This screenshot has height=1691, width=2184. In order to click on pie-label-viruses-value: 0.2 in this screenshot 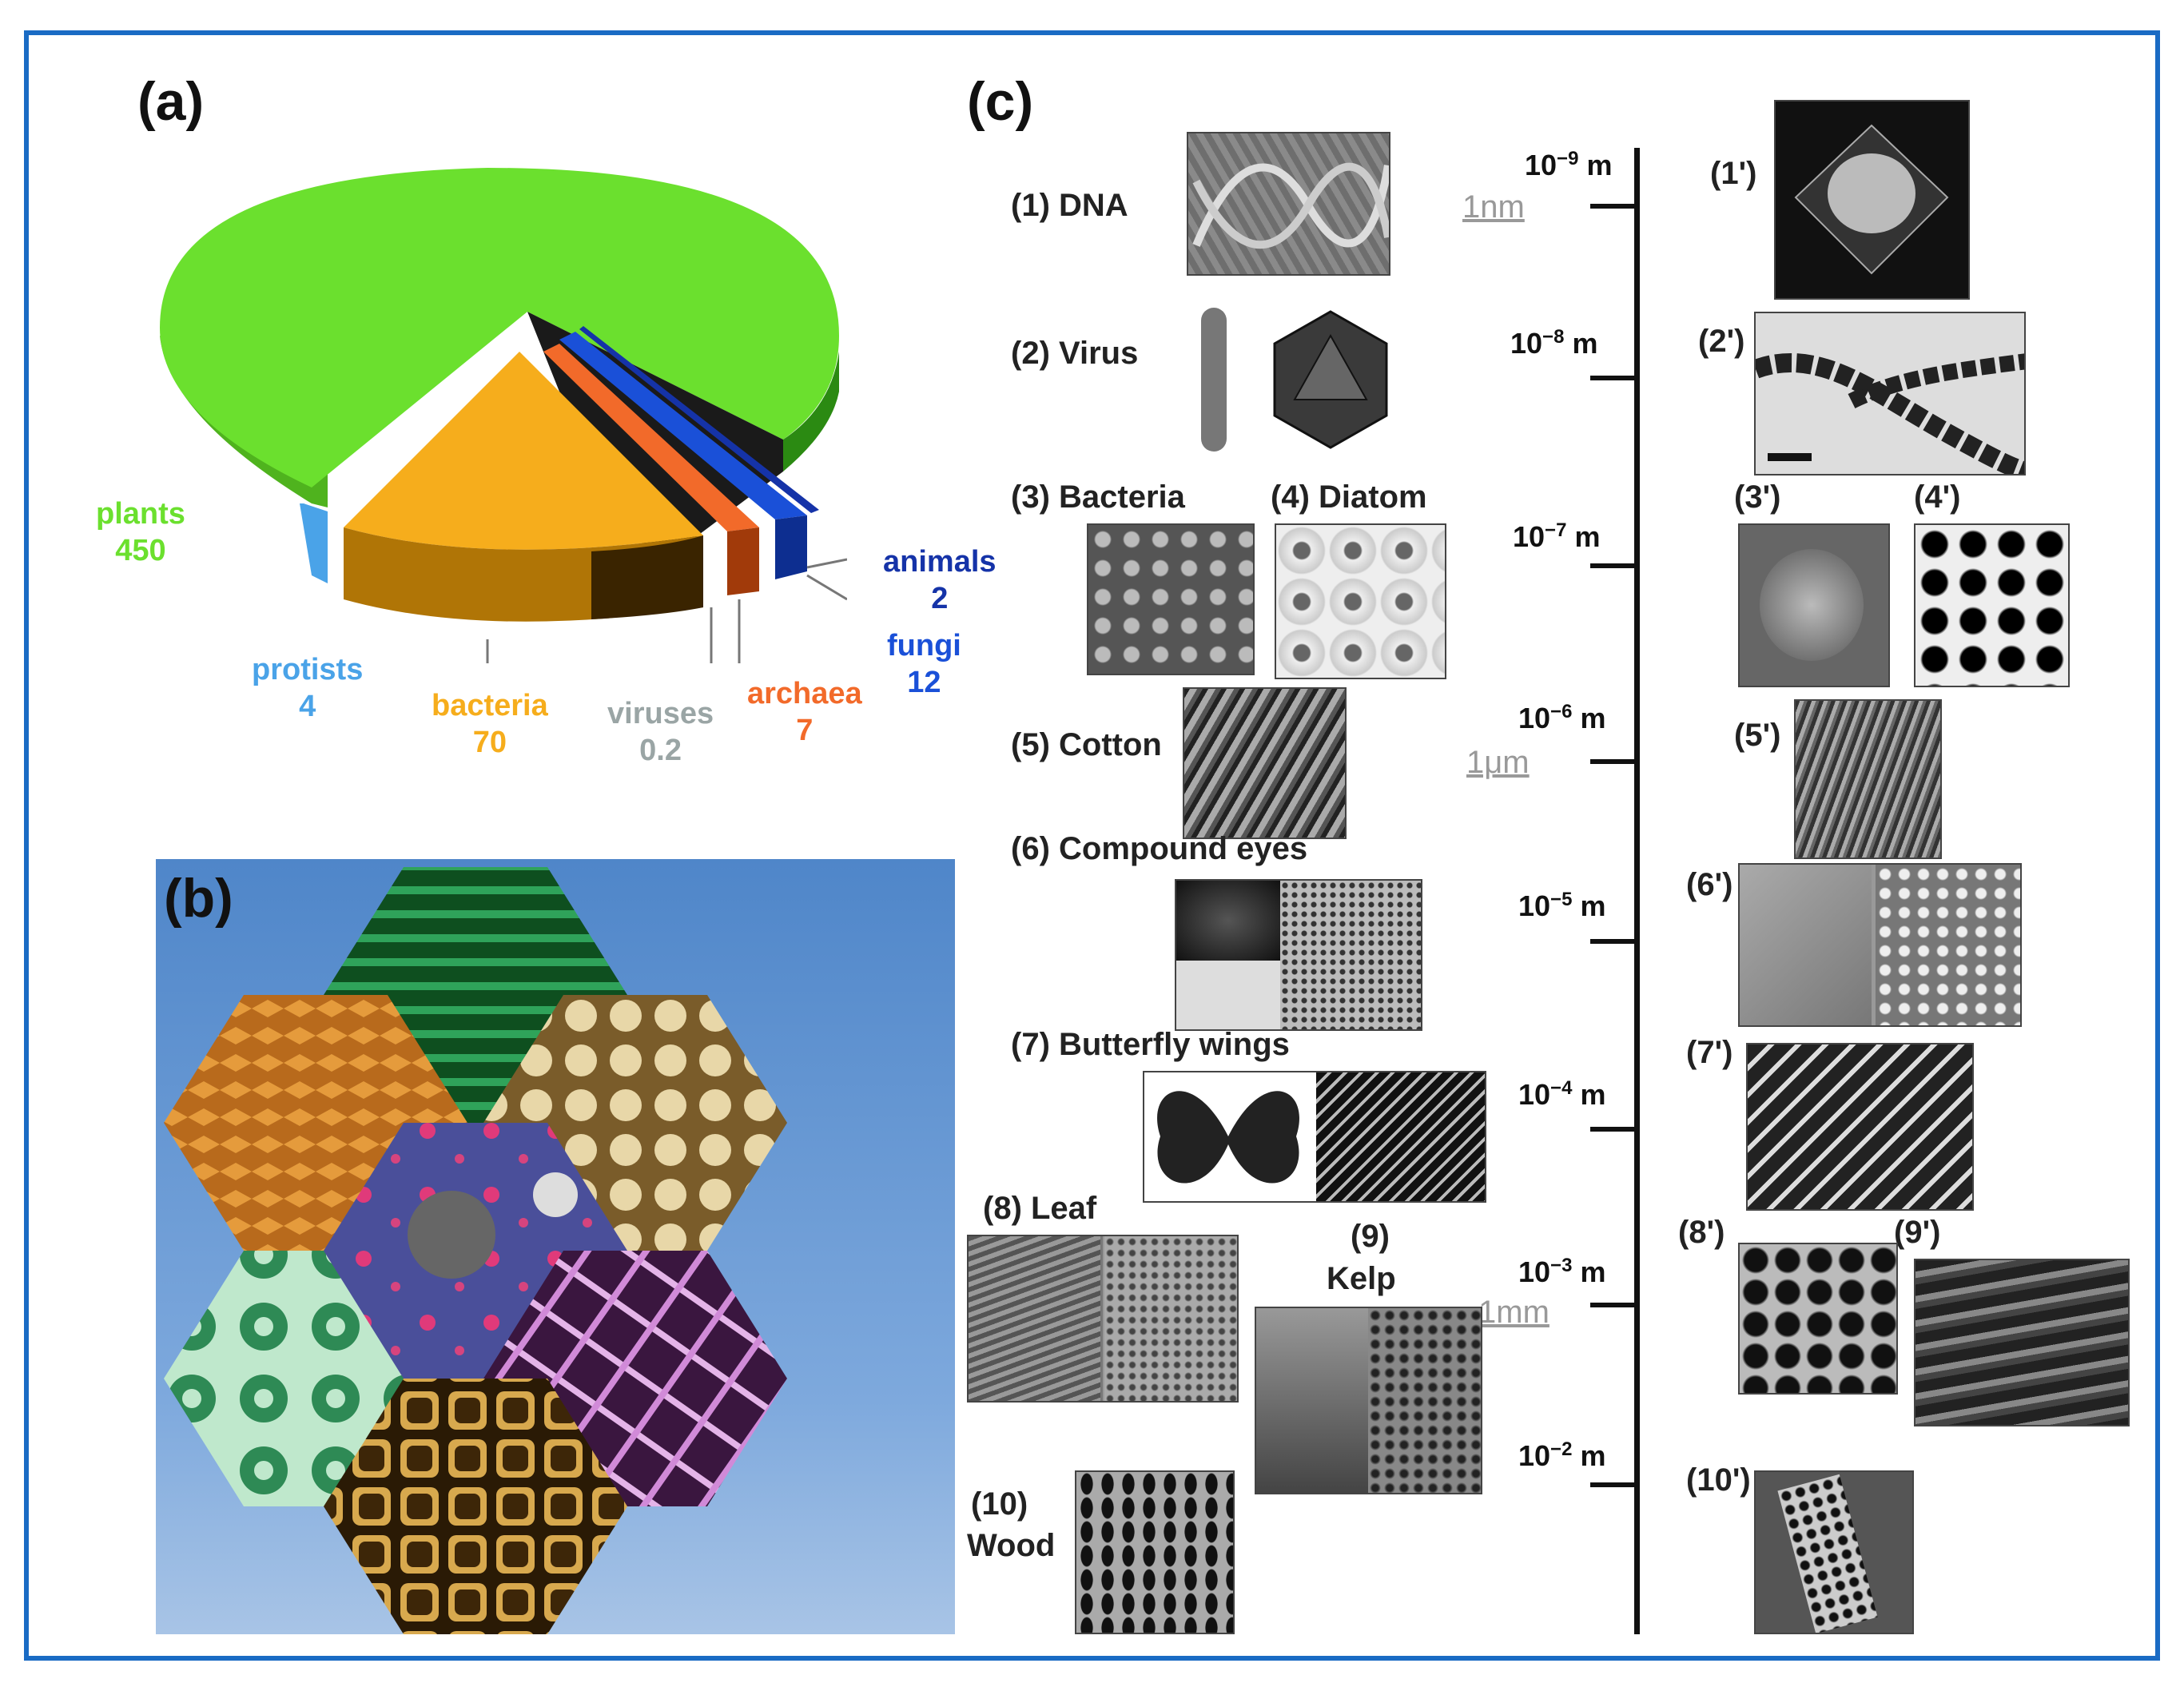, I will do `click(660, 751)`.